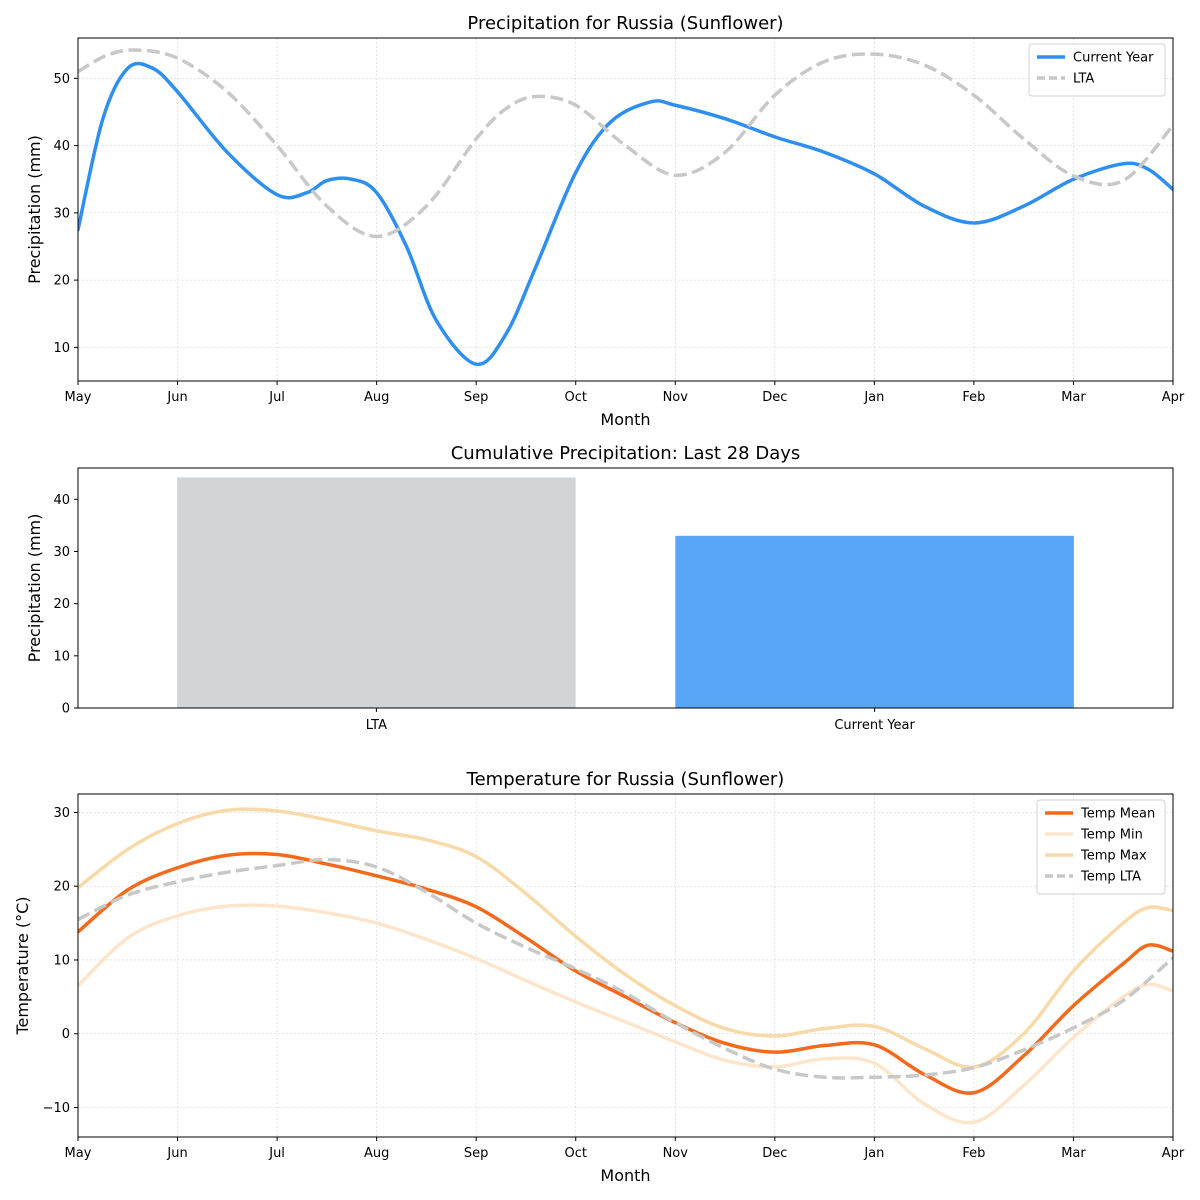 The width and height of the screenshot is (1200, 1200). What do you see at coordinates (1110, 877) in the screenshot?
I see `legend-label-temp-lta: Temp LTA` at bounding box center [1110, 877].